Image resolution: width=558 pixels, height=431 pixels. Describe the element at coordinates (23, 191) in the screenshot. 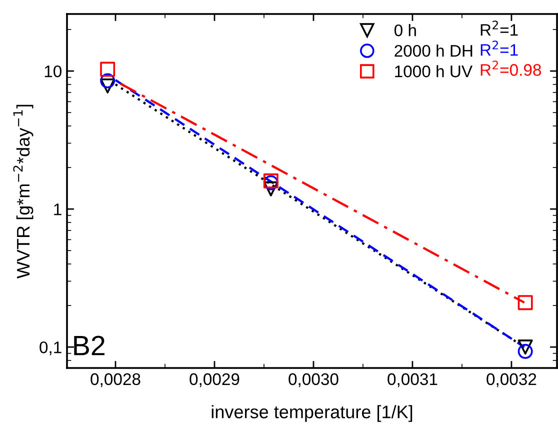

I see `y-axis-title: WVTR [g*m$^{−2}$*day$^{−1}$]` at that location.